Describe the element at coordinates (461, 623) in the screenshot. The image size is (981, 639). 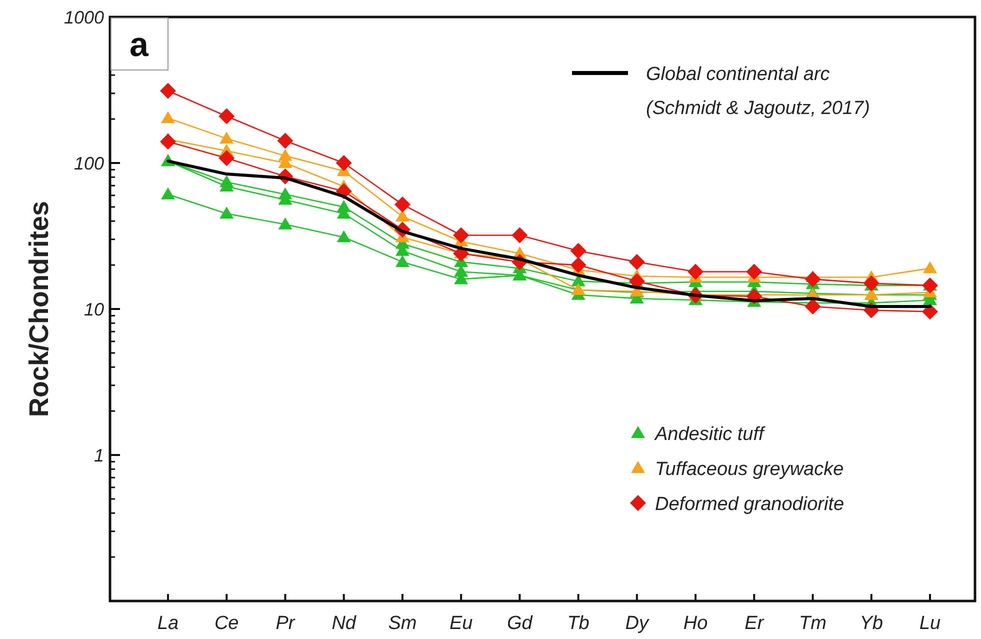
I see `x-tick-label: Eu` at that location.